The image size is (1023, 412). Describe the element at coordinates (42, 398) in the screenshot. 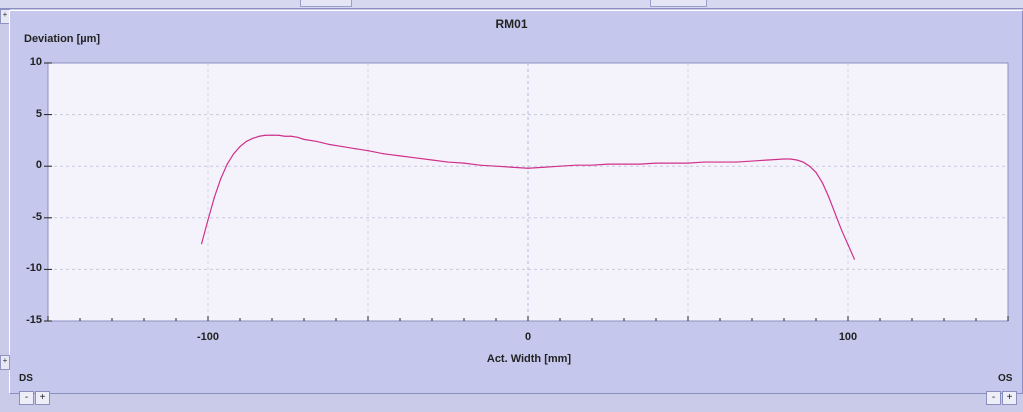

I see `ds-plus-button: +` at that location.